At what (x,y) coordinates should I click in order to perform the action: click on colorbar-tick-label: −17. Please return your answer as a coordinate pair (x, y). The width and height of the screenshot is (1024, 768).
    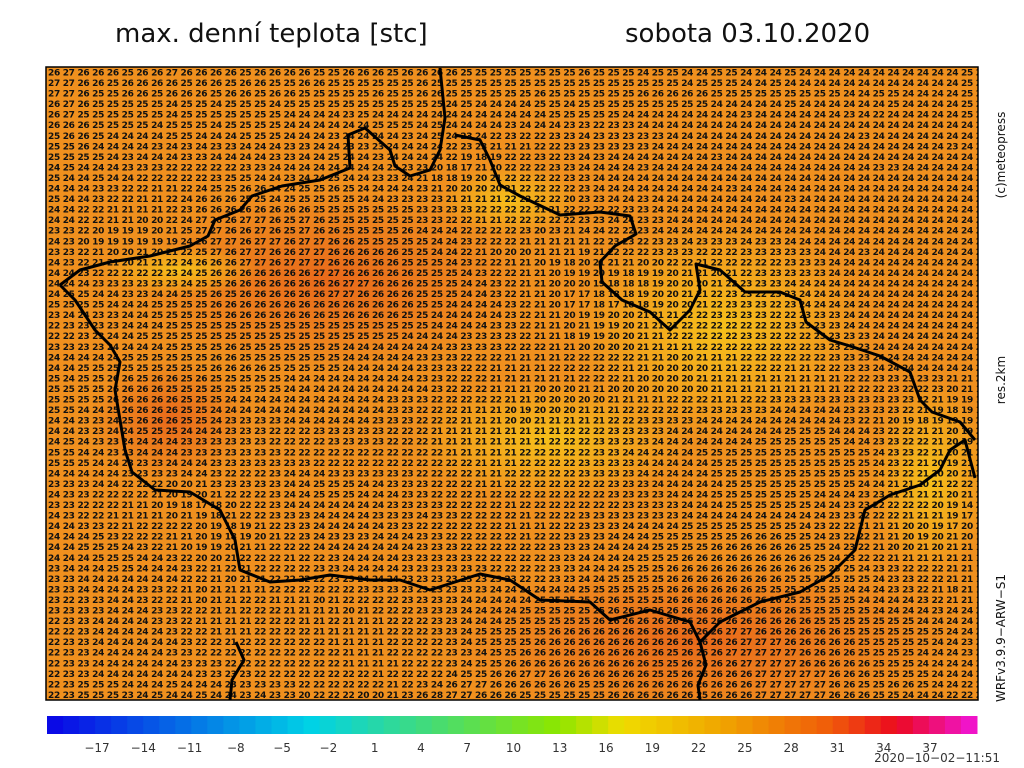
    Looking at the image, I should click on (96, 748).